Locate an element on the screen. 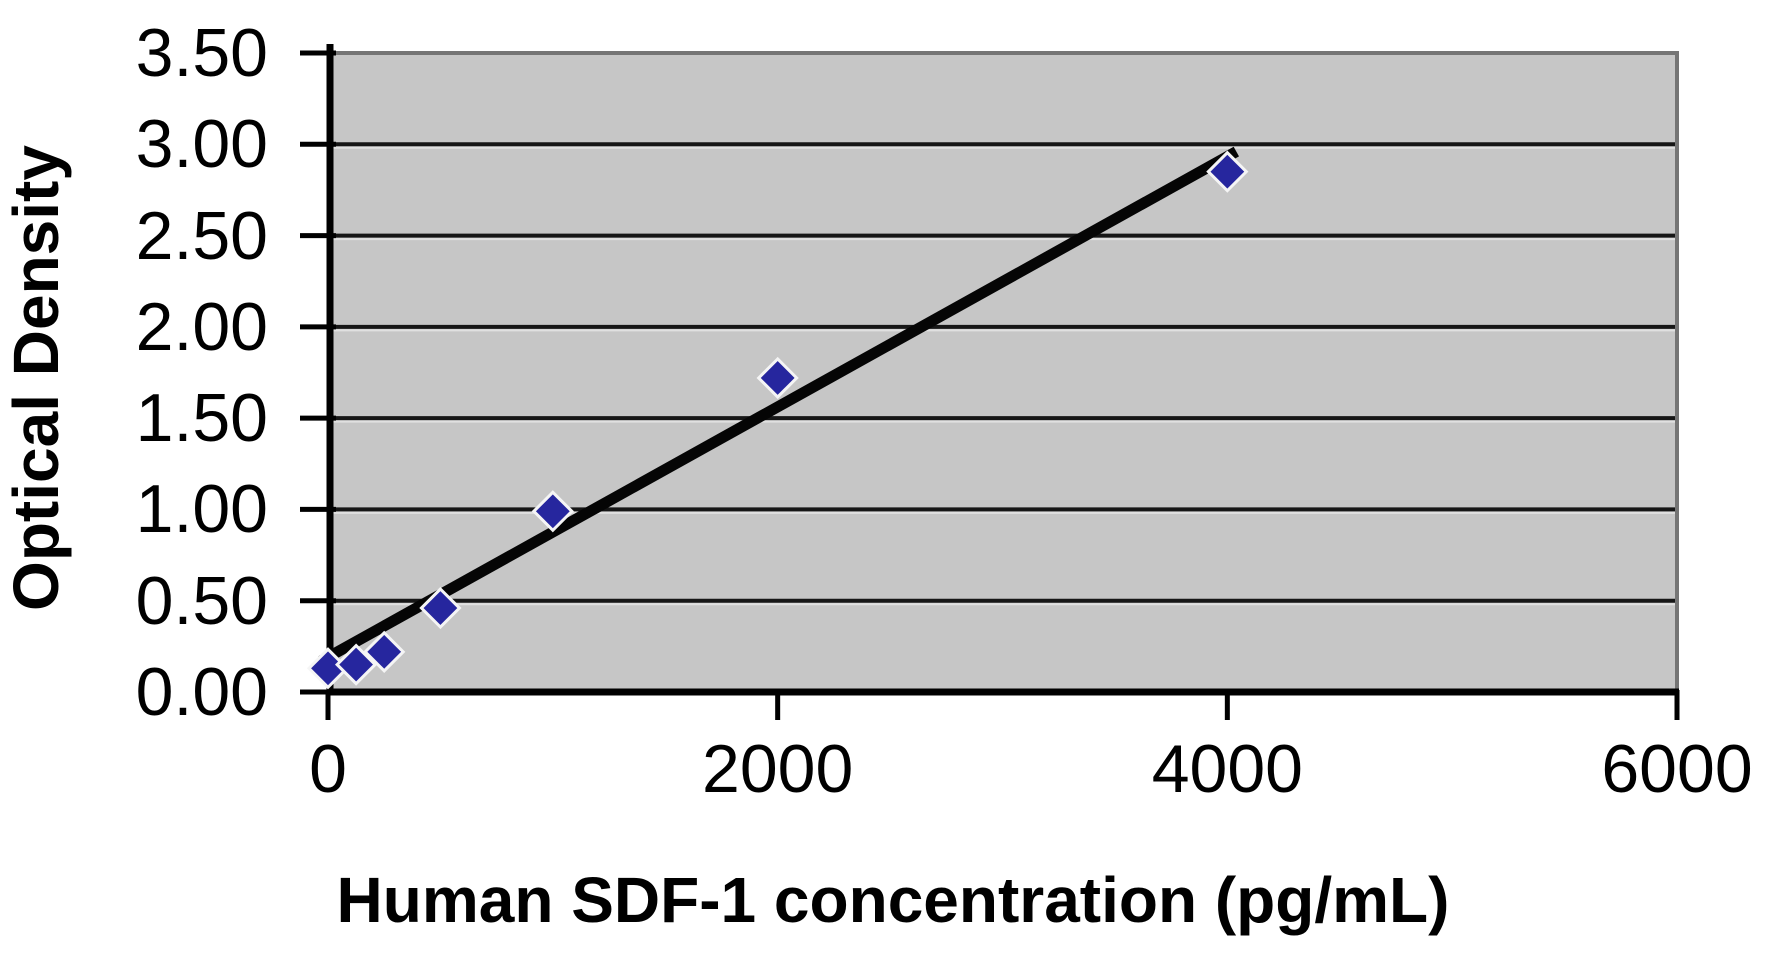 This screenshot has height=957, width=1772. x-tick-label: 0 is located at coordinates (328, 769).